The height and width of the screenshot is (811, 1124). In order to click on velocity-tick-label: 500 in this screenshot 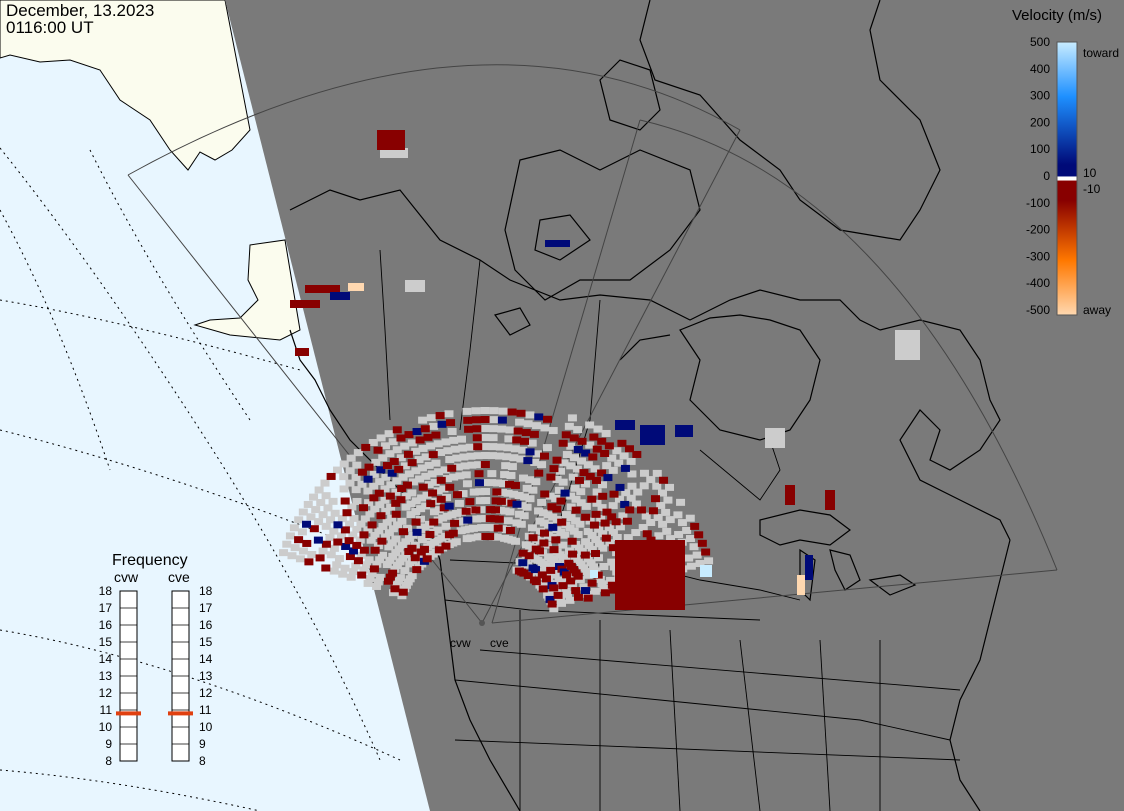, I will do `click(1040, 42)`.